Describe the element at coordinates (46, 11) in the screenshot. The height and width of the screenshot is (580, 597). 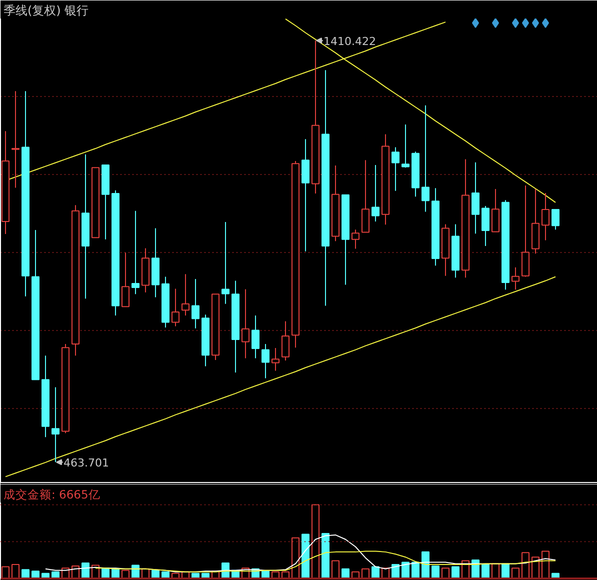
I see `chart-title: 季线(复权) 银行` at that location.